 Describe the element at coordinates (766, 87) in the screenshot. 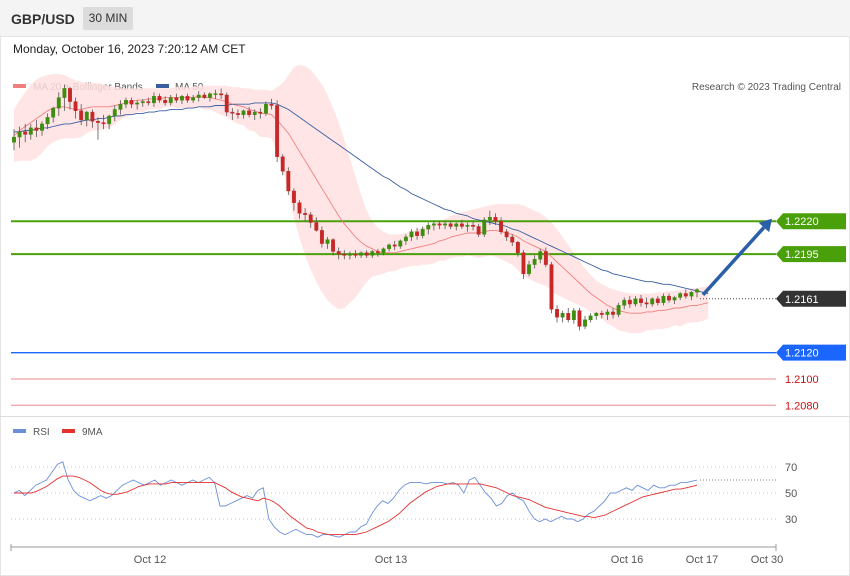

I see `copyright-text: Research © 2023 Trading Central` at that location.